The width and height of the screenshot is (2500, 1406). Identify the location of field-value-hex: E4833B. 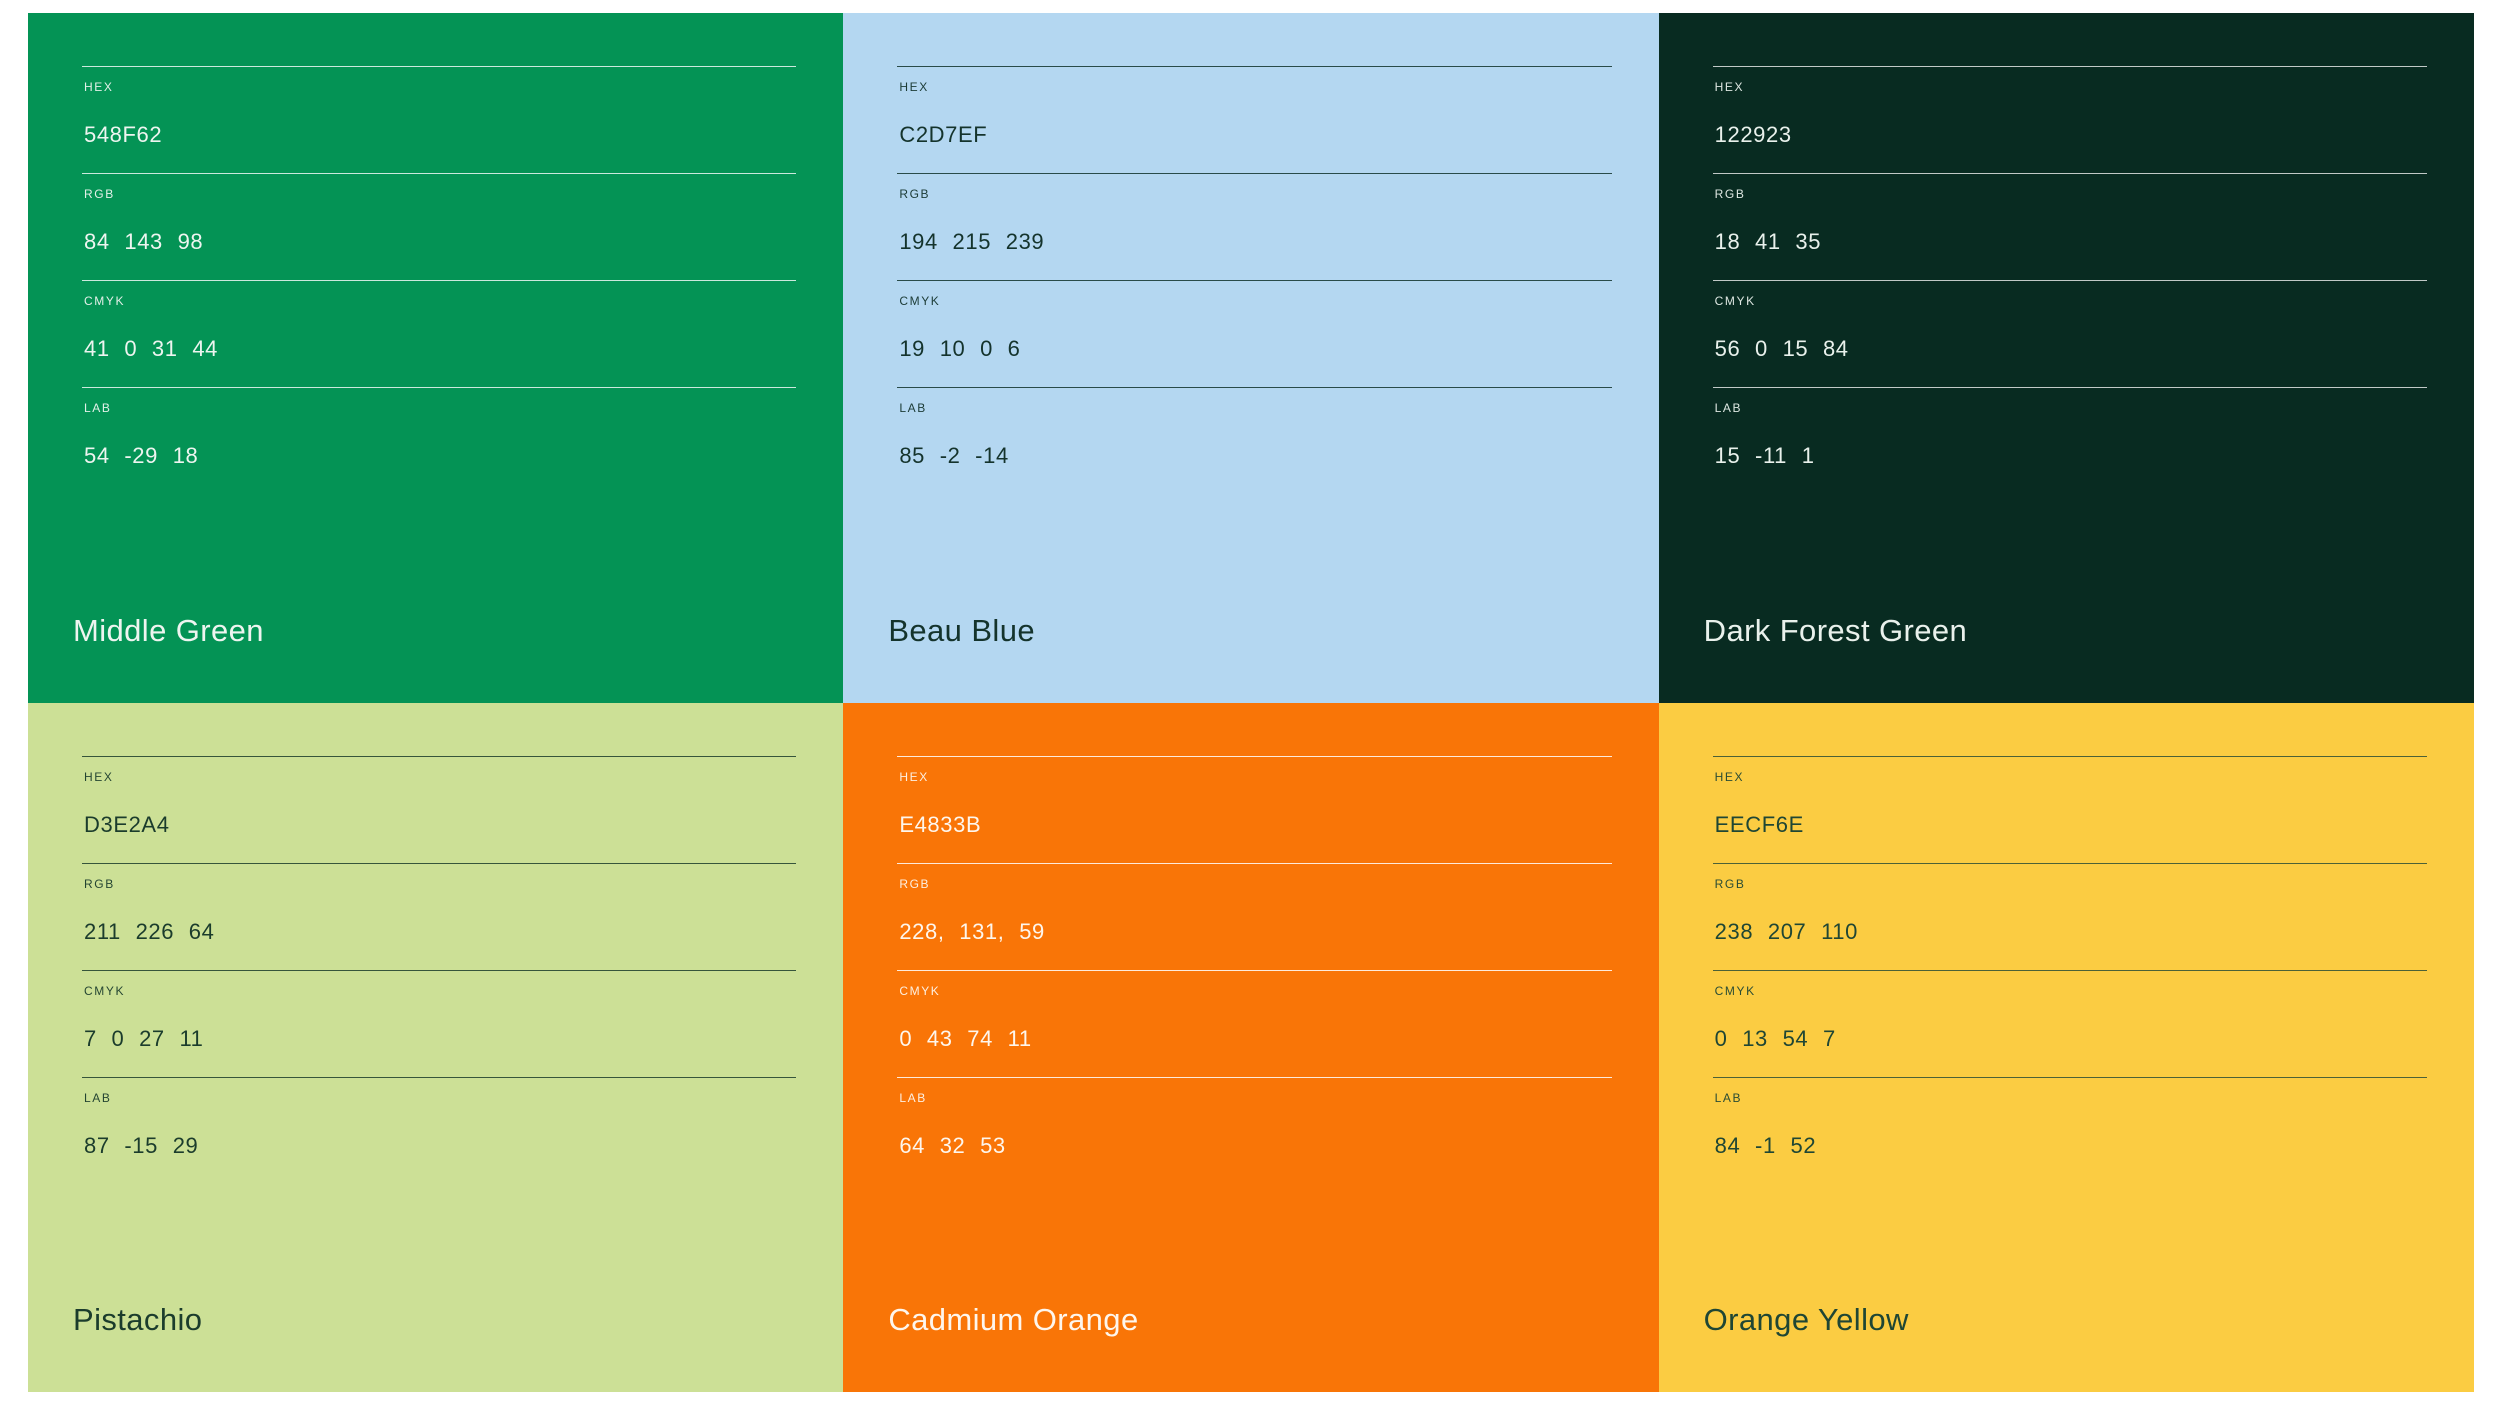
(940, 824).